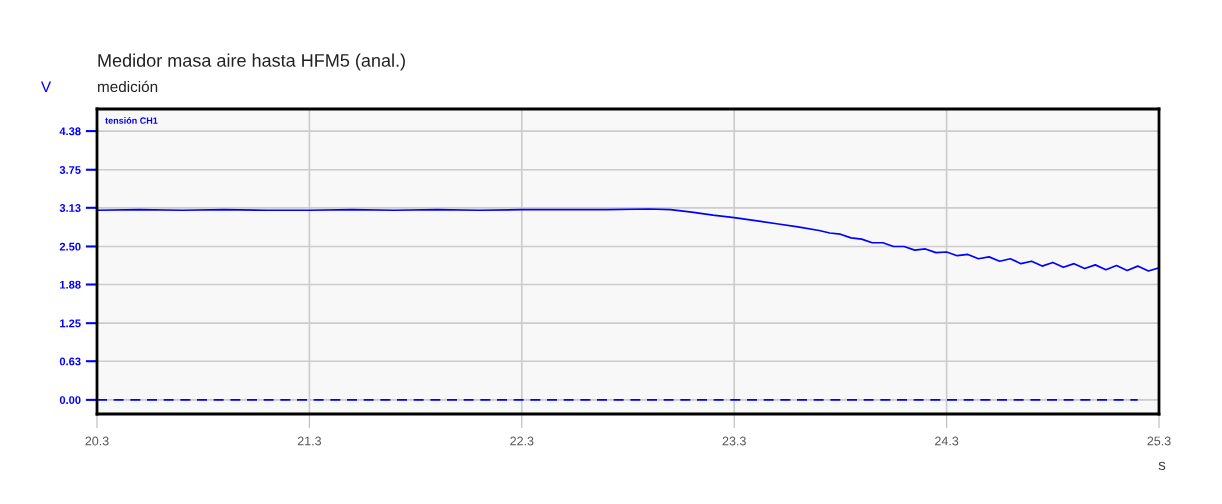  I want to click on x-tick-label: 20.3, so click(97, 441).